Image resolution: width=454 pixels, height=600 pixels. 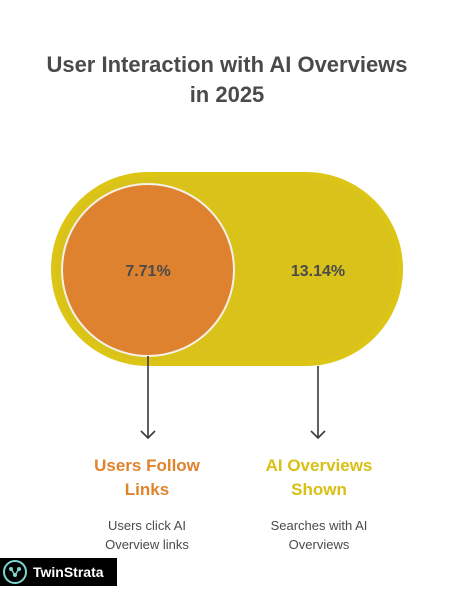 What do you see at coordinates (319, 477) in the screenshot?
I see `ai-overviews-shown-title: AI Overviews Shown` at bounding box center [319, 477].